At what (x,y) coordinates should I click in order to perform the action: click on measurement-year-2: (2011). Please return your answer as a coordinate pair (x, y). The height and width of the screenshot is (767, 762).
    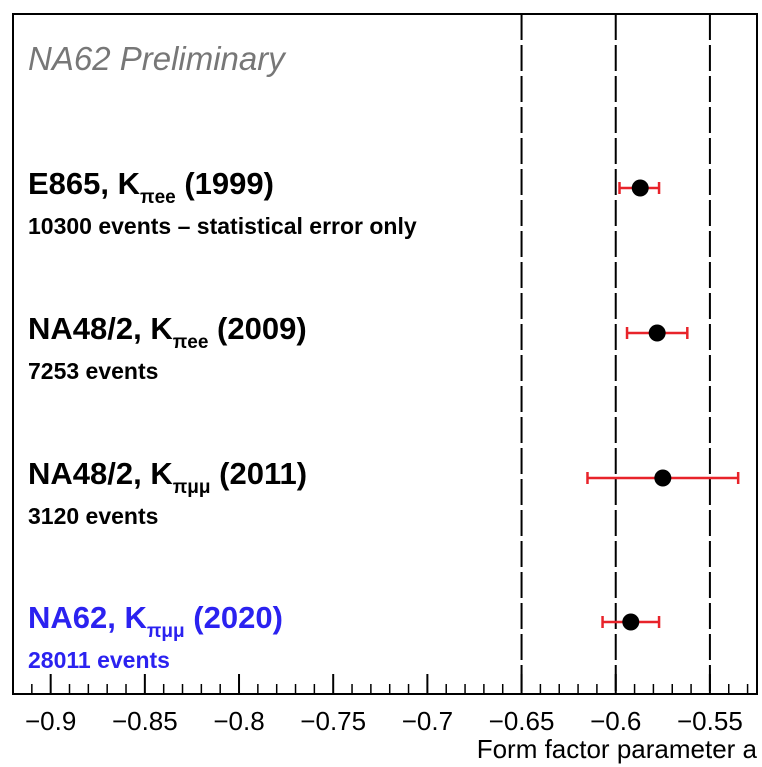
    Looking at the image, I should click on (259, 473).